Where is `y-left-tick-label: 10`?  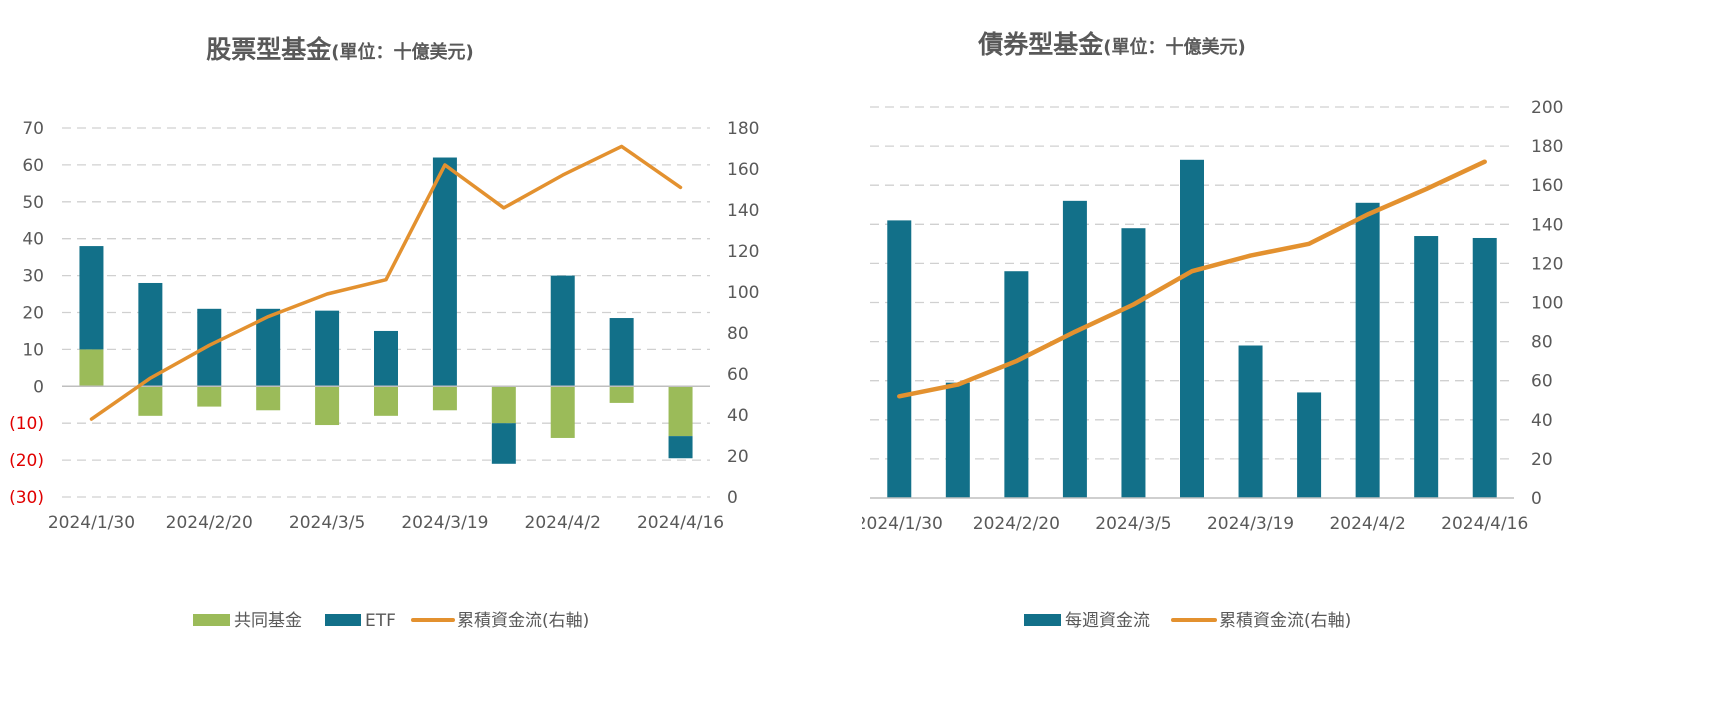
y-left-tick-label: 10 is located at coordinates (33, 350).